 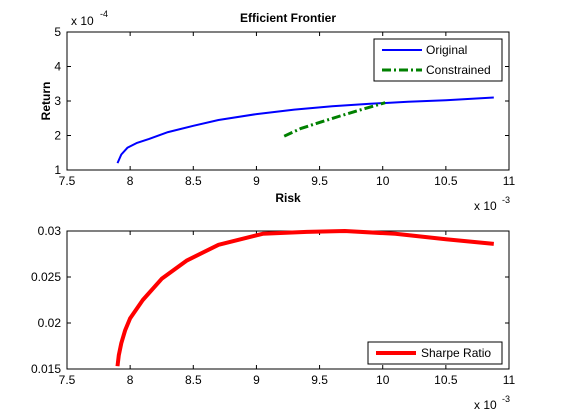 I want to click on top-y-exponent-base: x 10, so click(x=82, y=21).